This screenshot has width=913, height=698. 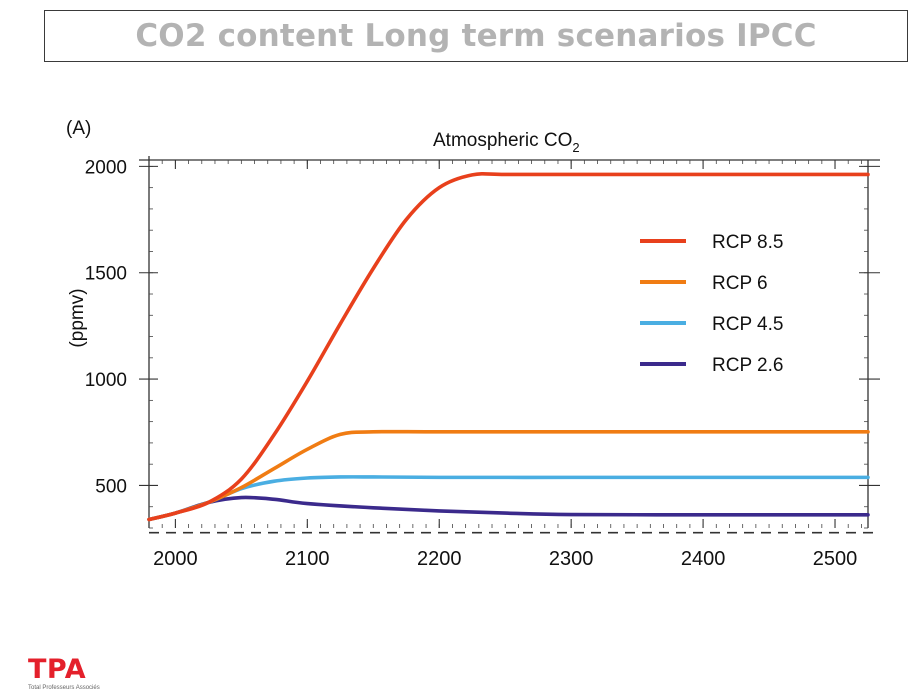 I want to click on x-tick-label: 2100, so click(x=307, y=559).